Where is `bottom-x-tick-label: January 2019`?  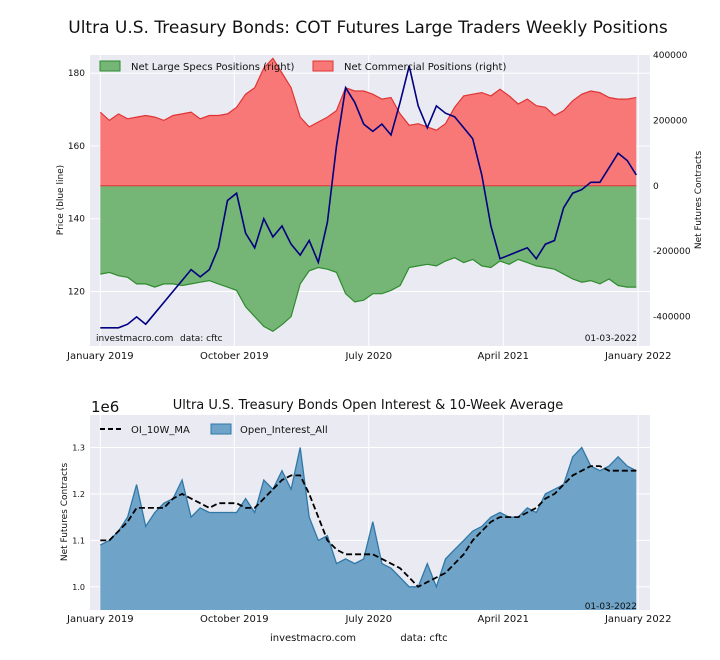 bottom-x-tick-label: January 2019 is located at coordinates (100, 619).